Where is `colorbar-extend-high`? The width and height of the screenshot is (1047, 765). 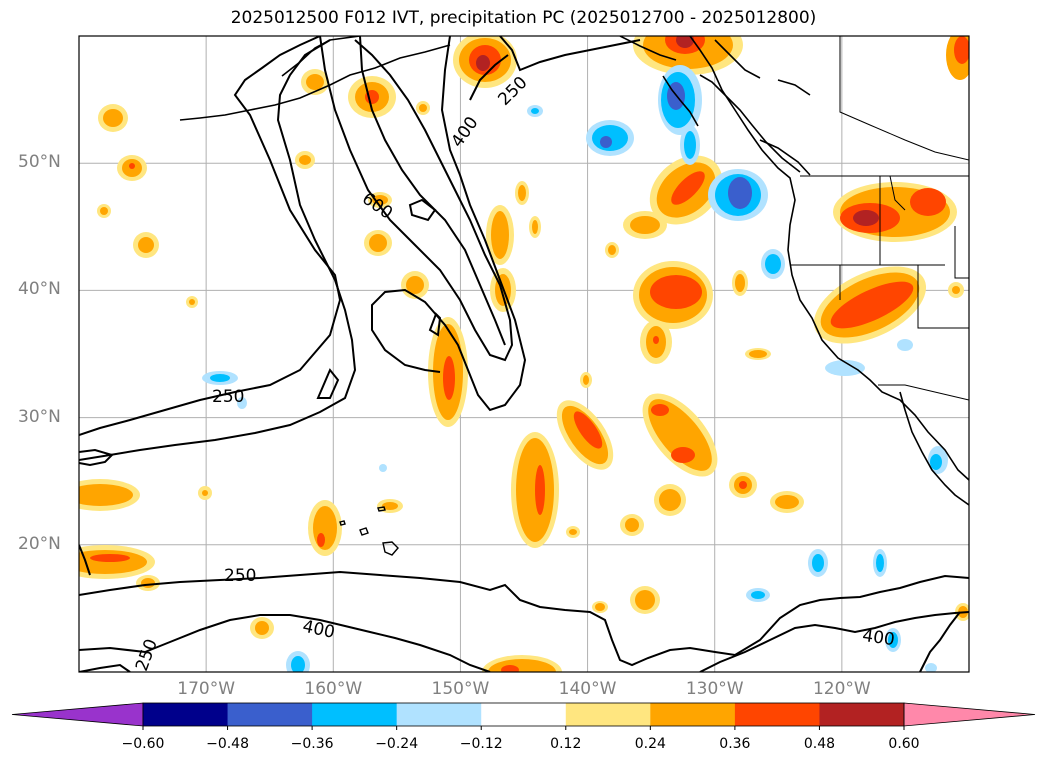 colorbar-extend-high is located at coordinates (969, 714).